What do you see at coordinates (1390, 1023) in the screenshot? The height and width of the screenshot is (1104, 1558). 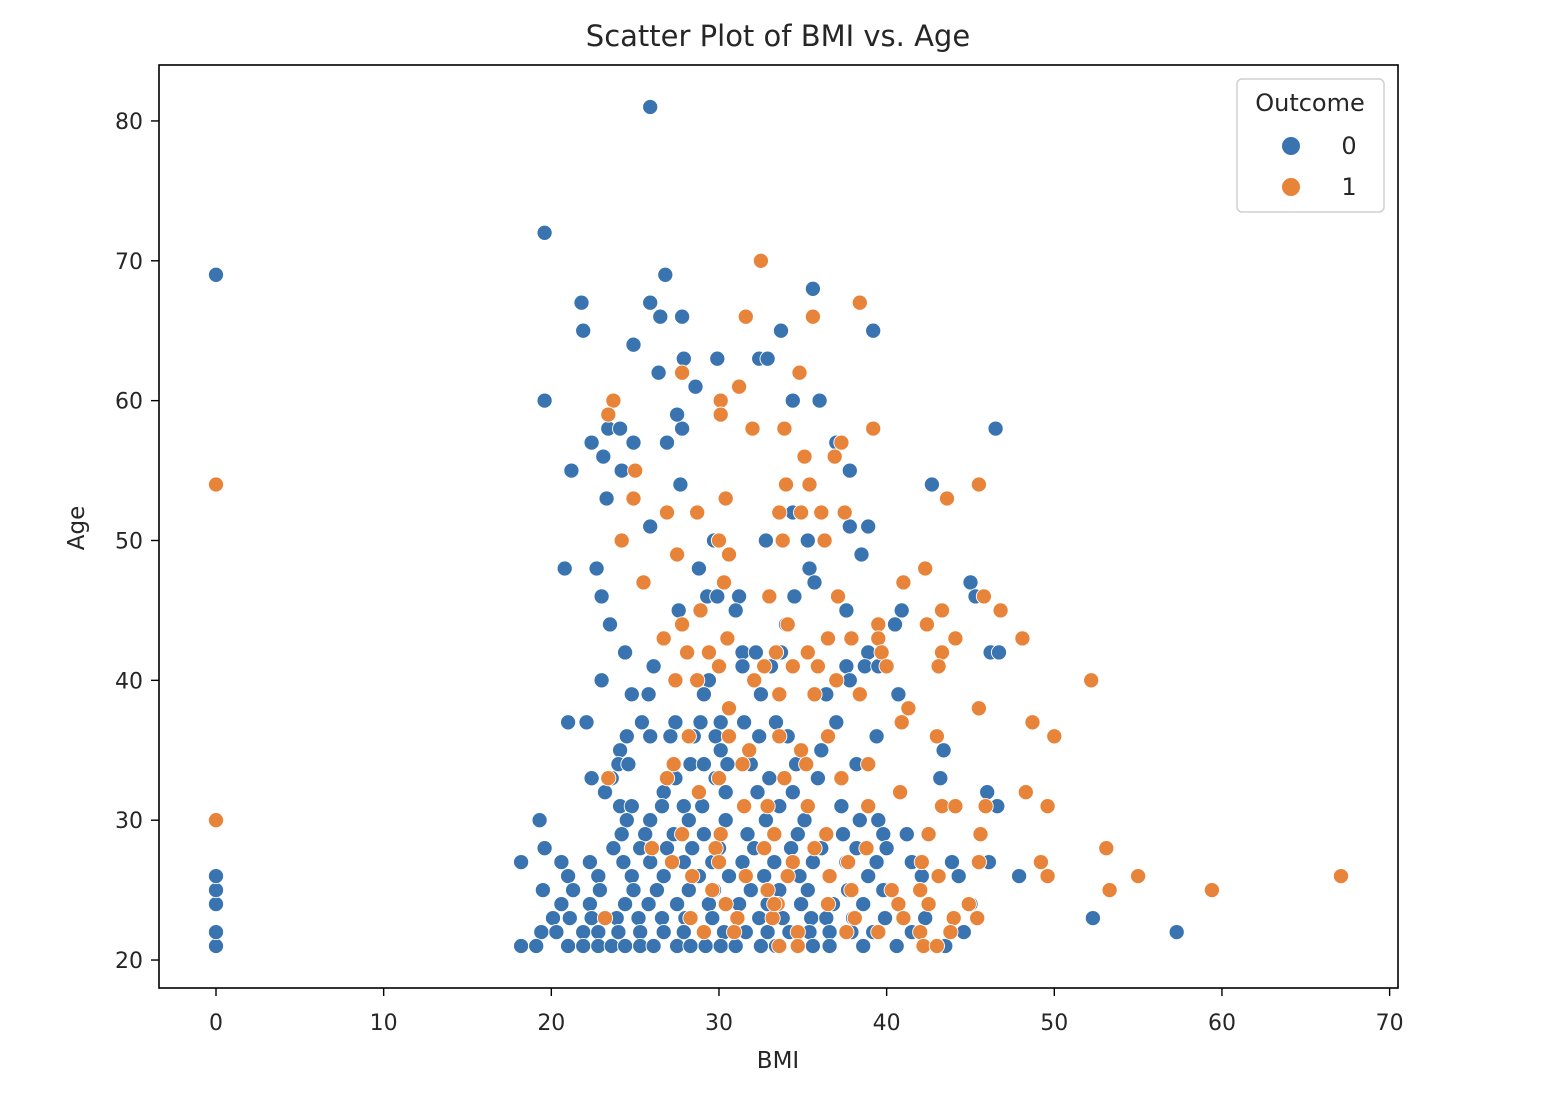 I see `x-tick-label: 70` at bounding box center [1390, 1023].